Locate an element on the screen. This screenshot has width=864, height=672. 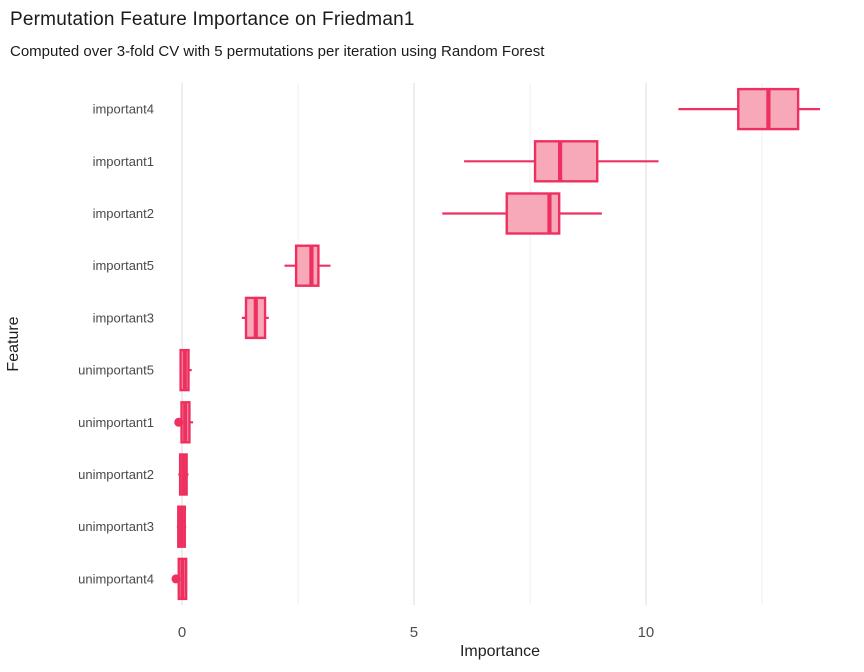
y-tick-label-unimportant4: unimportant4 is located at coordinates (116, 578).